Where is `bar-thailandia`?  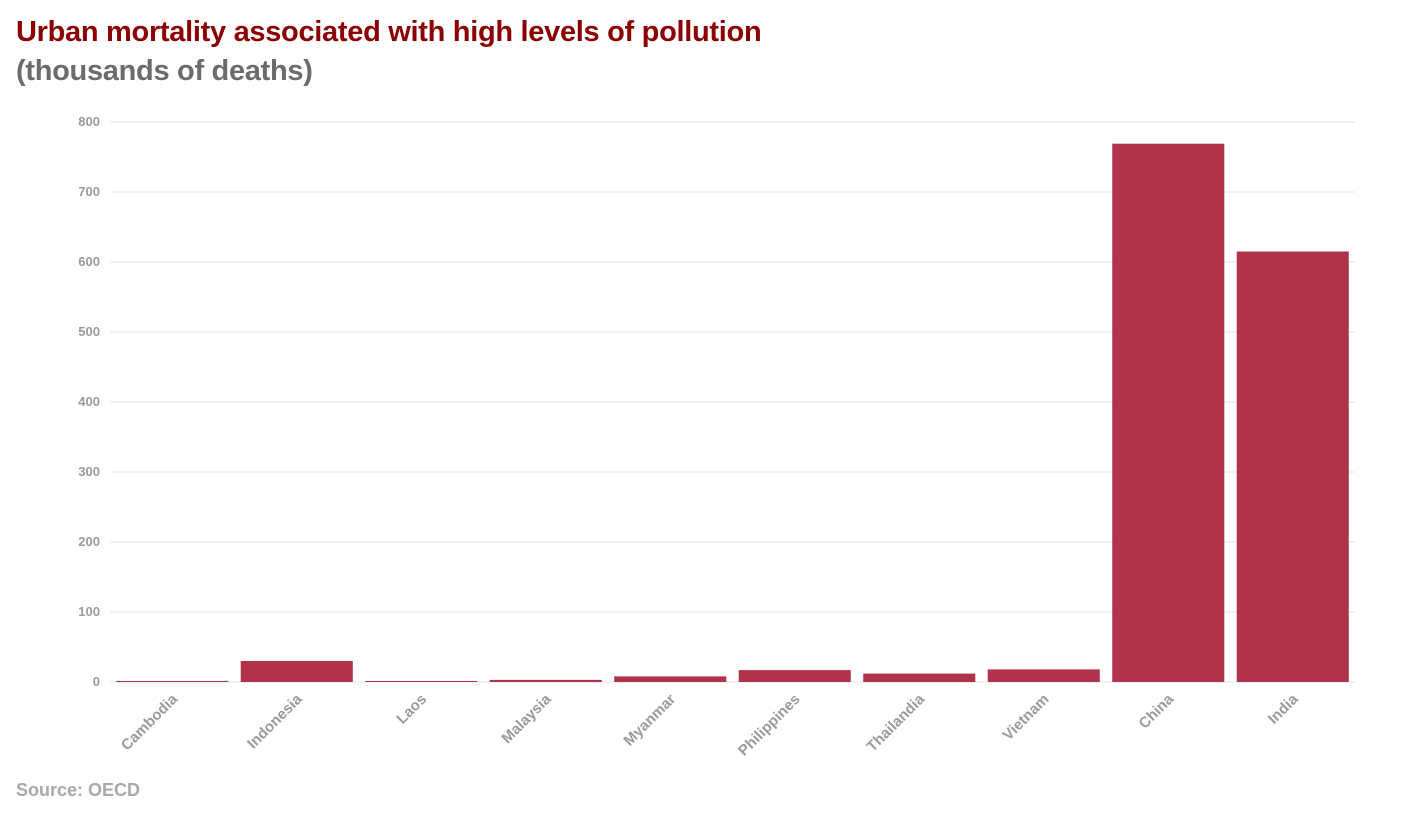 bar-thailandia is located at coordinates (919, 677).